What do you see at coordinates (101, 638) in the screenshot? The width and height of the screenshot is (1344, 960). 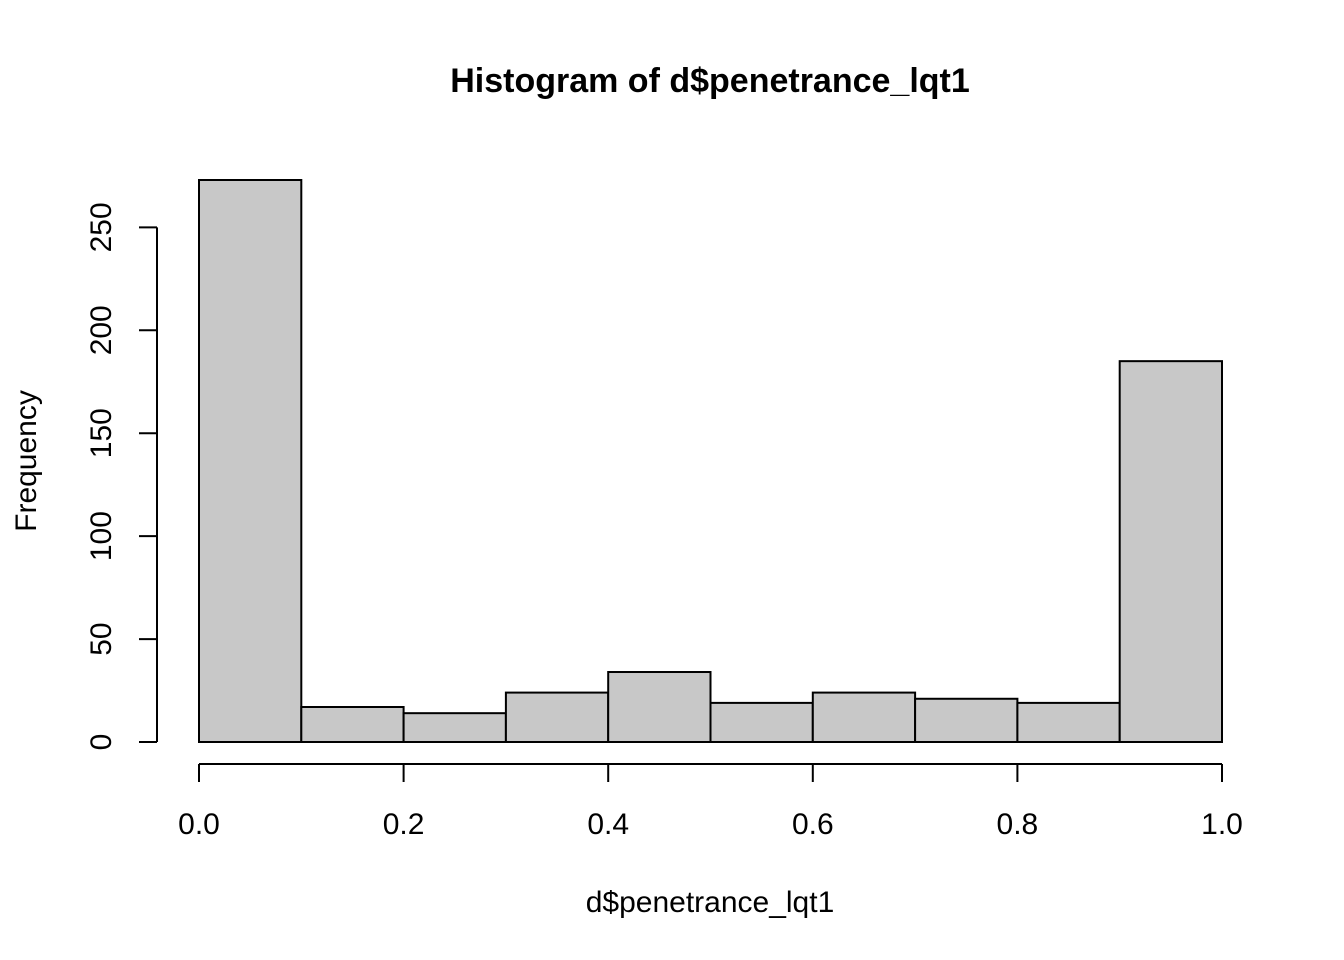 I see `y-tick-label: 50` at bounding box center [101, 638].